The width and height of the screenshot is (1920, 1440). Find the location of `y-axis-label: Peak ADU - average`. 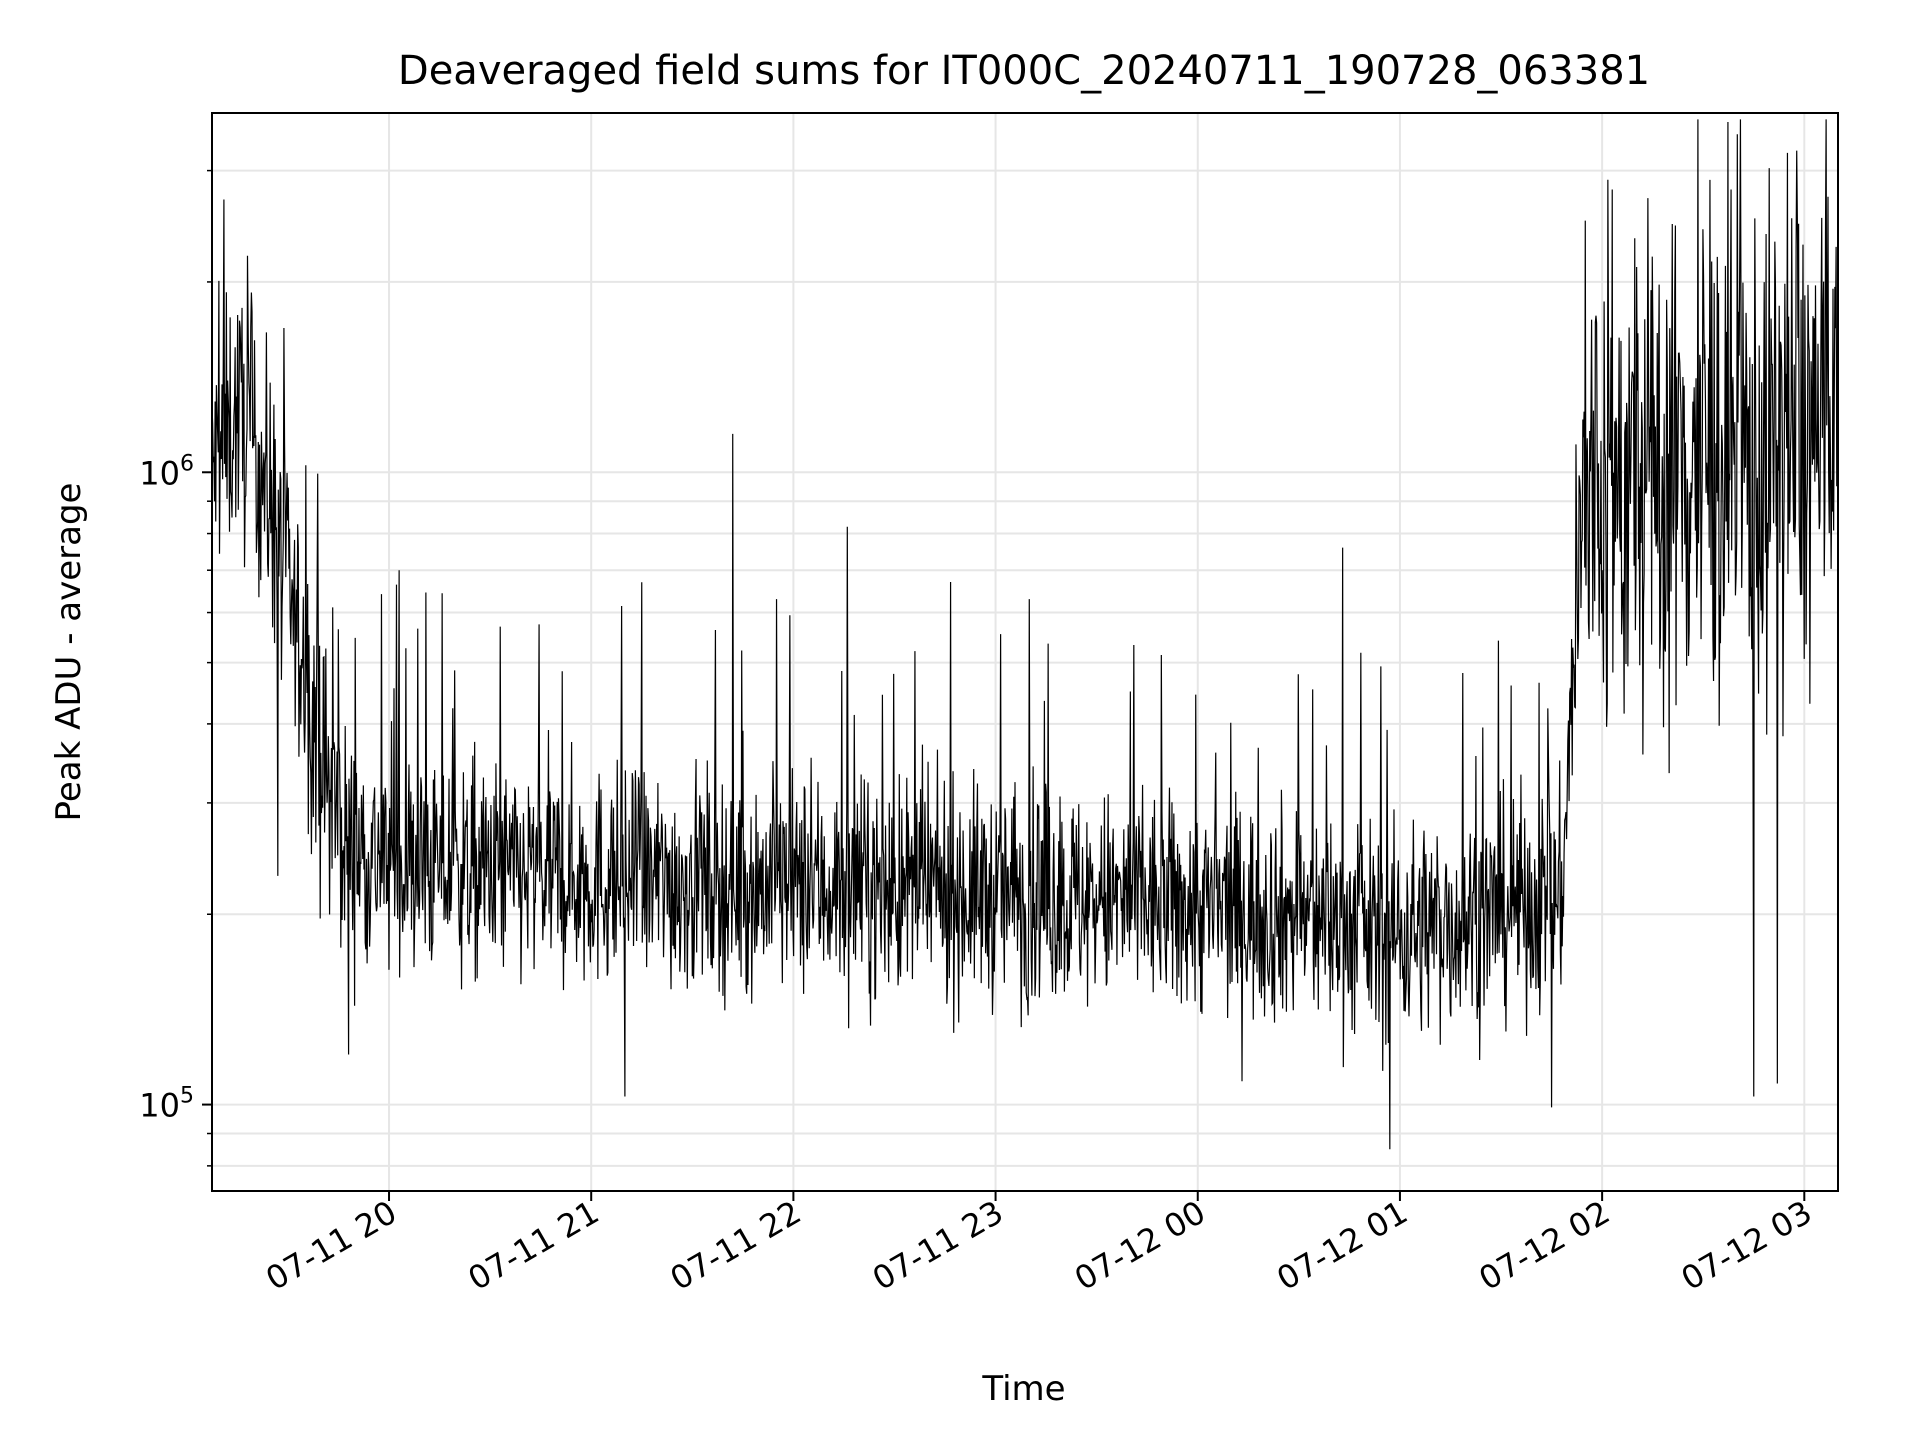

y-axis-label: Peak ADU - average is located at coordinates (69, 652).